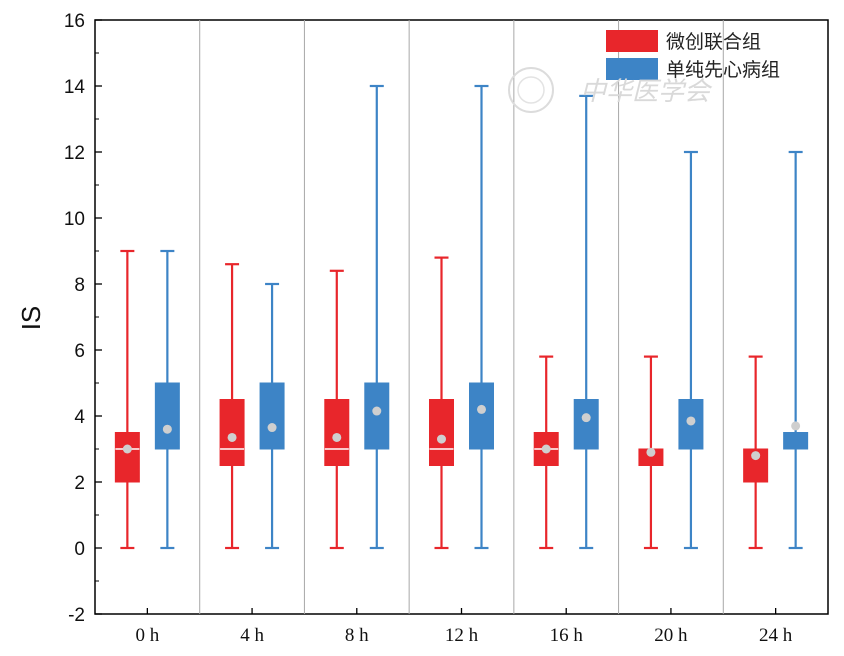 The height and width of the screenshot is (656, 844). Describe the element at coordinates (79, 351) in the screenshot. I see `y-tick-label: 6` at that location.